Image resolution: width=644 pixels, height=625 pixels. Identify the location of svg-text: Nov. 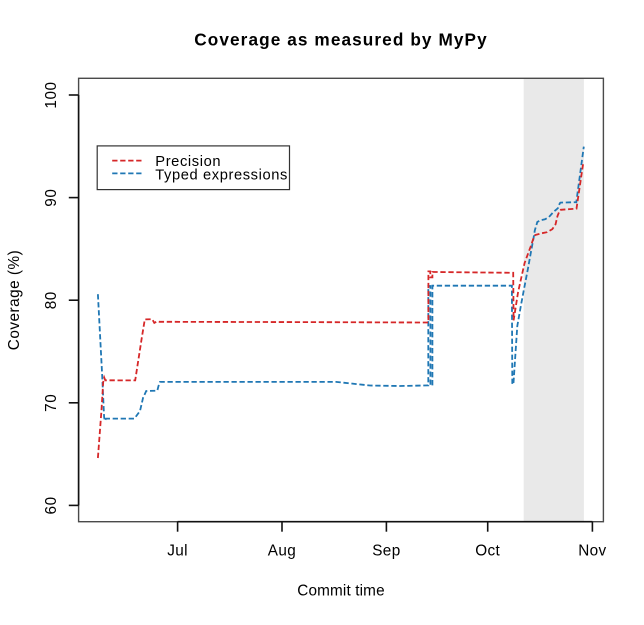
(592, 550).